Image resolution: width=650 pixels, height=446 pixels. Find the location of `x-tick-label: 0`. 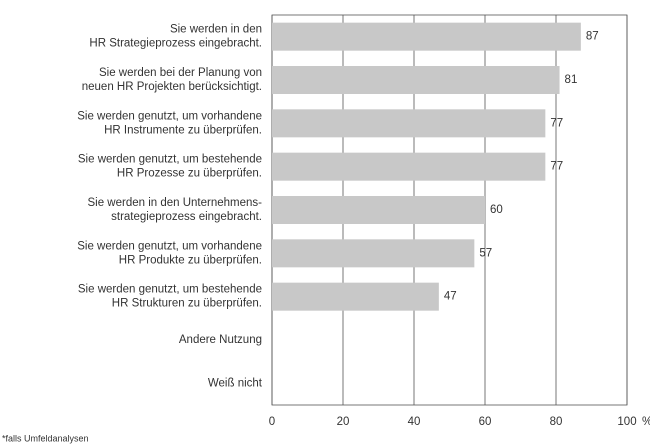

x-tick-label: 0 is located at coordinates (272, 422).